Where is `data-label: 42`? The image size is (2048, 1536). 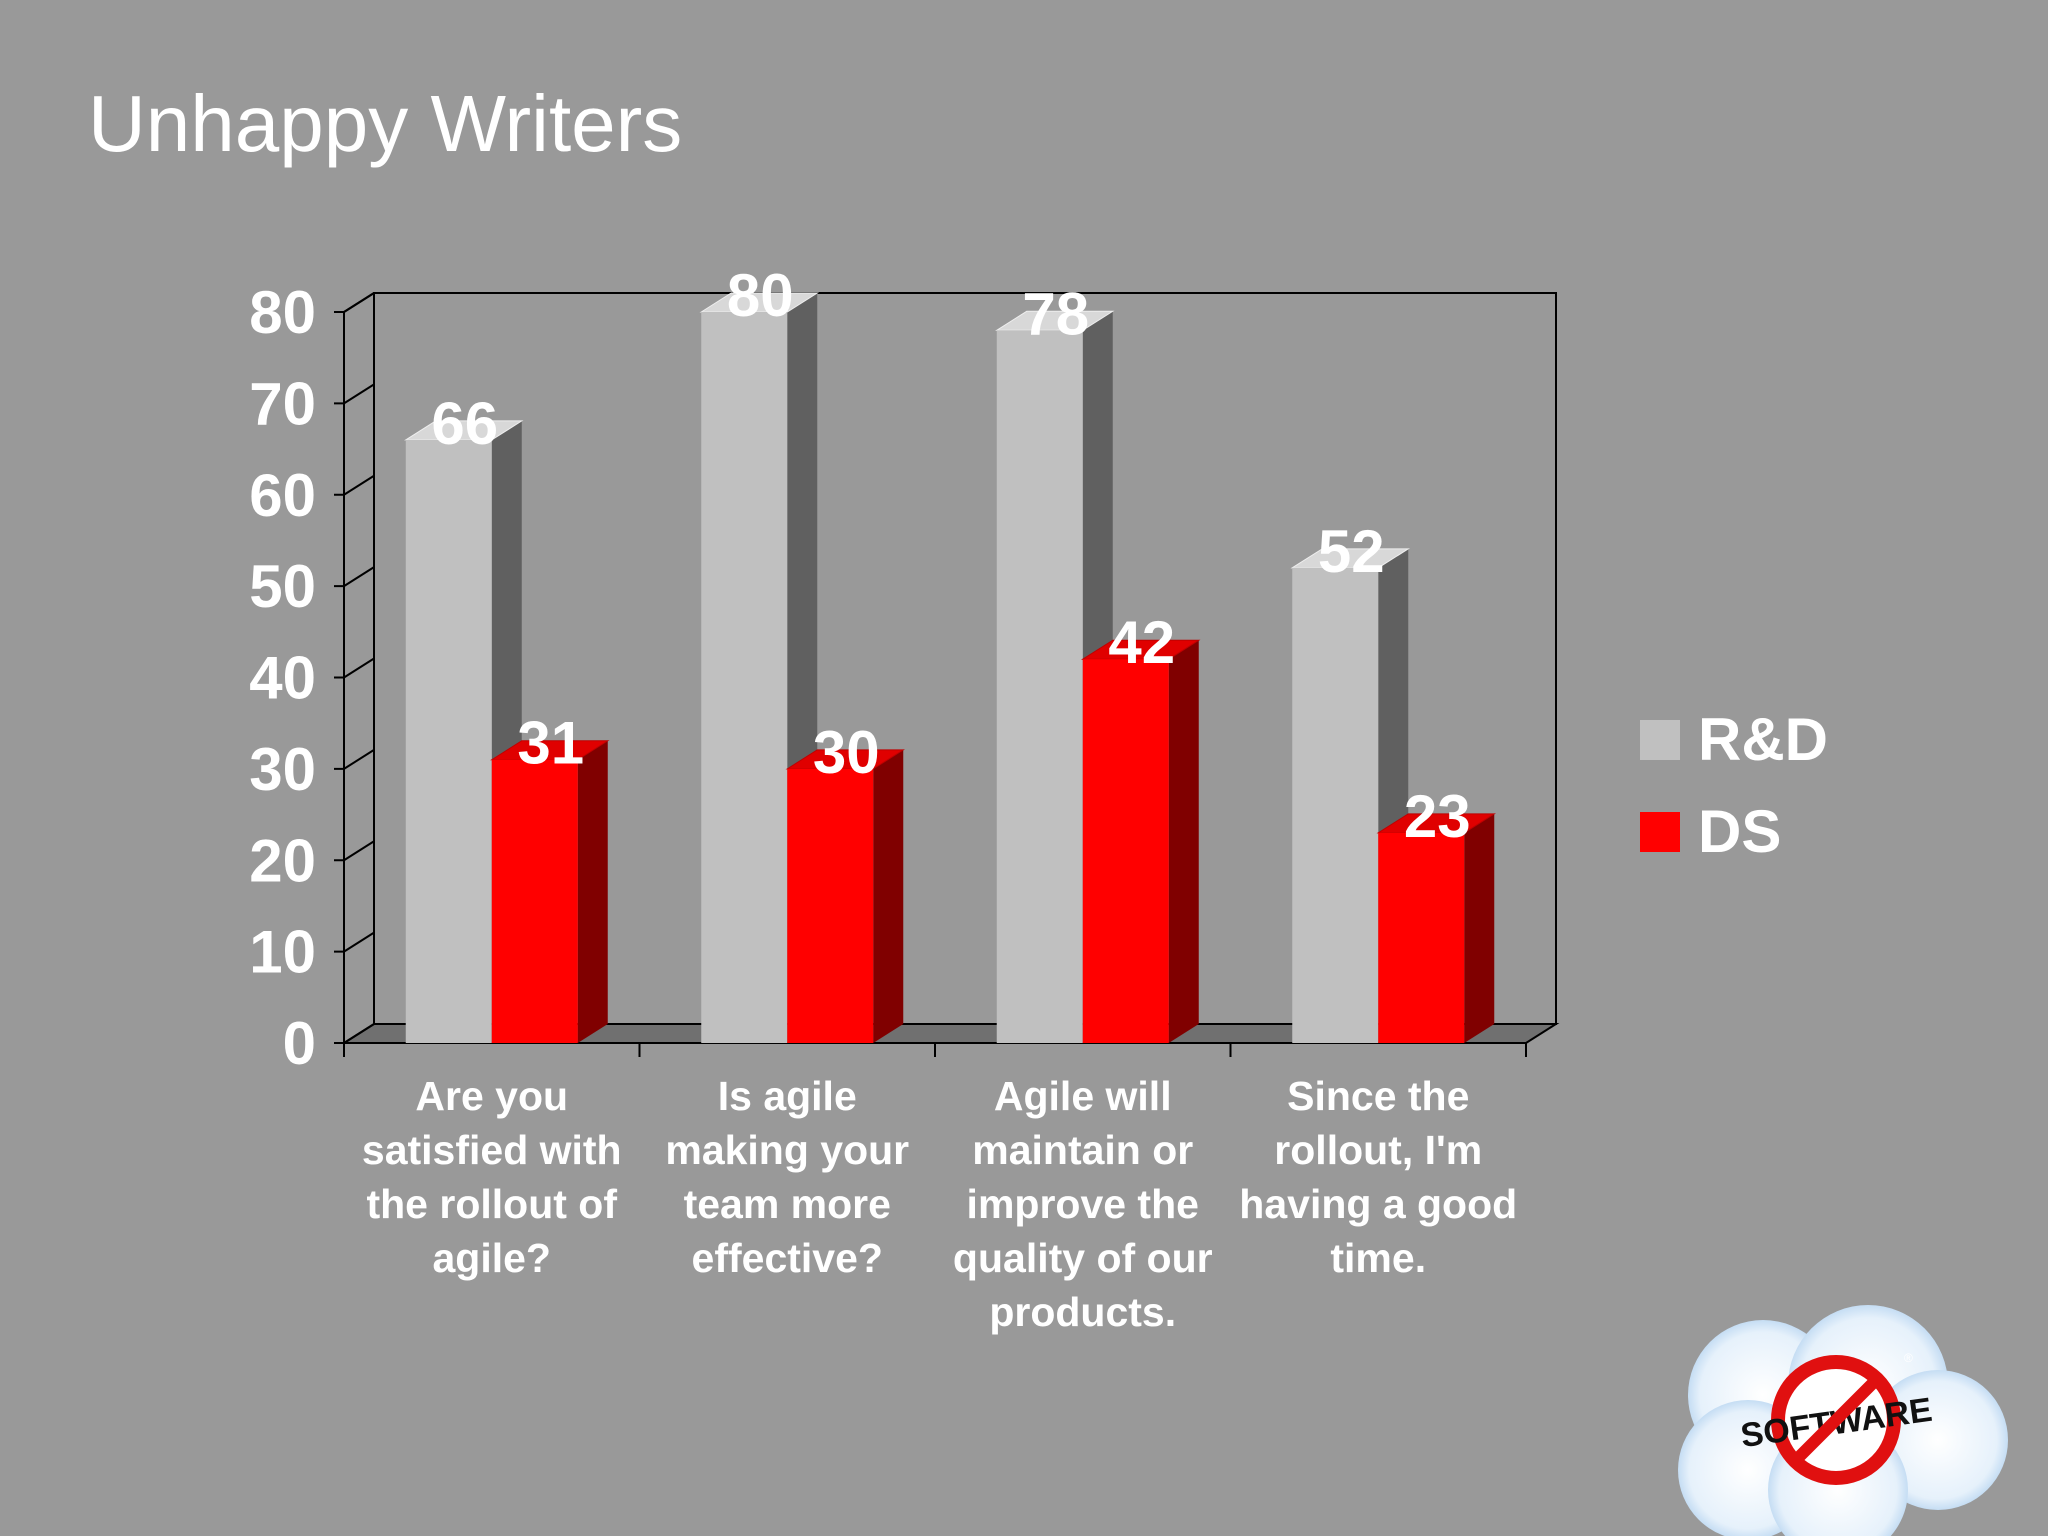 data-label: 42 is located at coordinates (1141, 642).